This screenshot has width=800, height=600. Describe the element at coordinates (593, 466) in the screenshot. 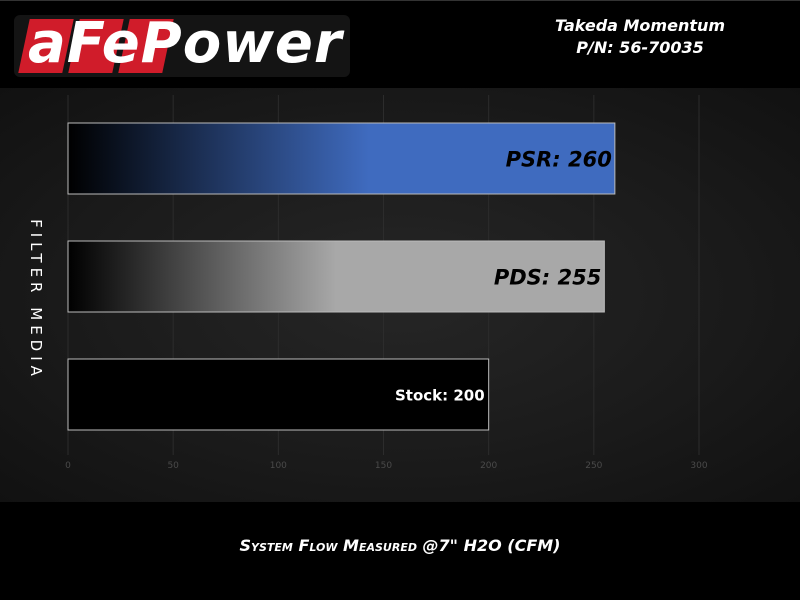

I see `x-tick-label: 250` at that location.